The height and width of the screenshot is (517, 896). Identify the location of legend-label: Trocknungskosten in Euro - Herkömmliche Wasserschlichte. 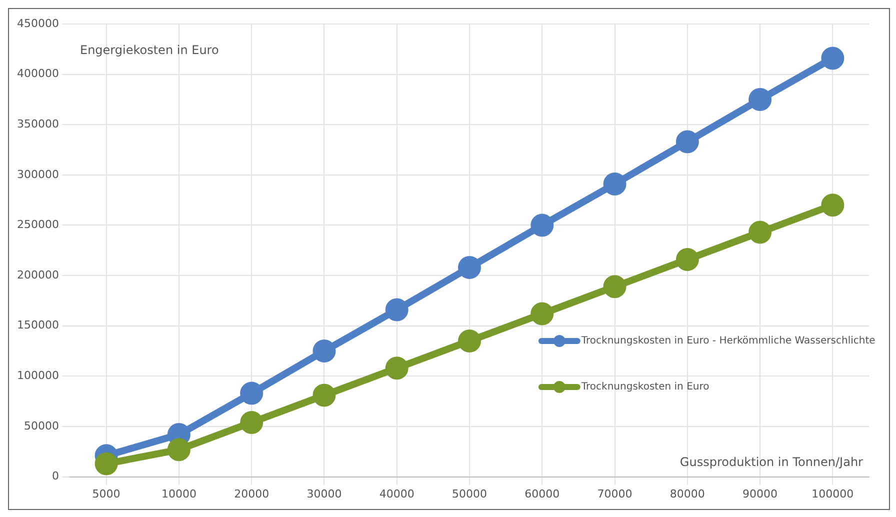
(728, 341).